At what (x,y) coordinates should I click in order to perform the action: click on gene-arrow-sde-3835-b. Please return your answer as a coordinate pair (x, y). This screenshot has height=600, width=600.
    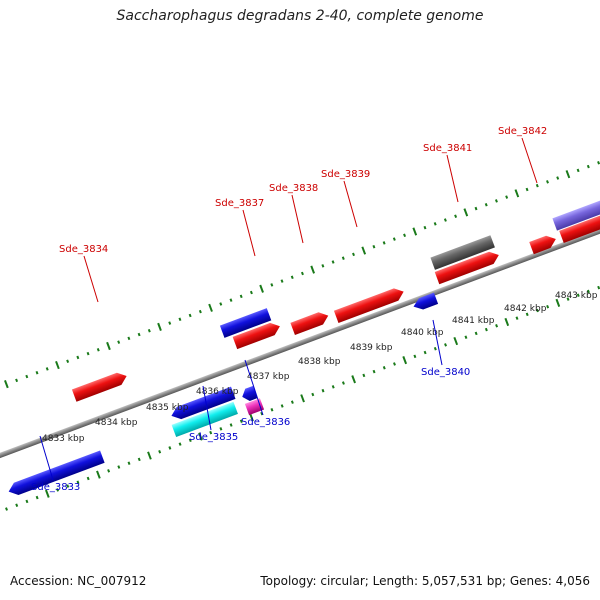
    Looking at the image, I should click on (204, 419).